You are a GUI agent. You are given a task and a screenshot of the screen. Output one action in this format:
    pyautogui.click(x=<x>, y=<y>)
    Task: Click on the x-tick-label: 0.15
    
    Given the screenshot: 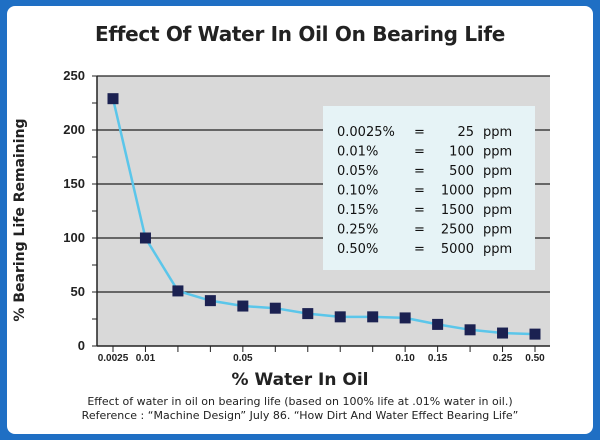 What is the action you would take?
    pyautogui.click(x=438, y=358)
    